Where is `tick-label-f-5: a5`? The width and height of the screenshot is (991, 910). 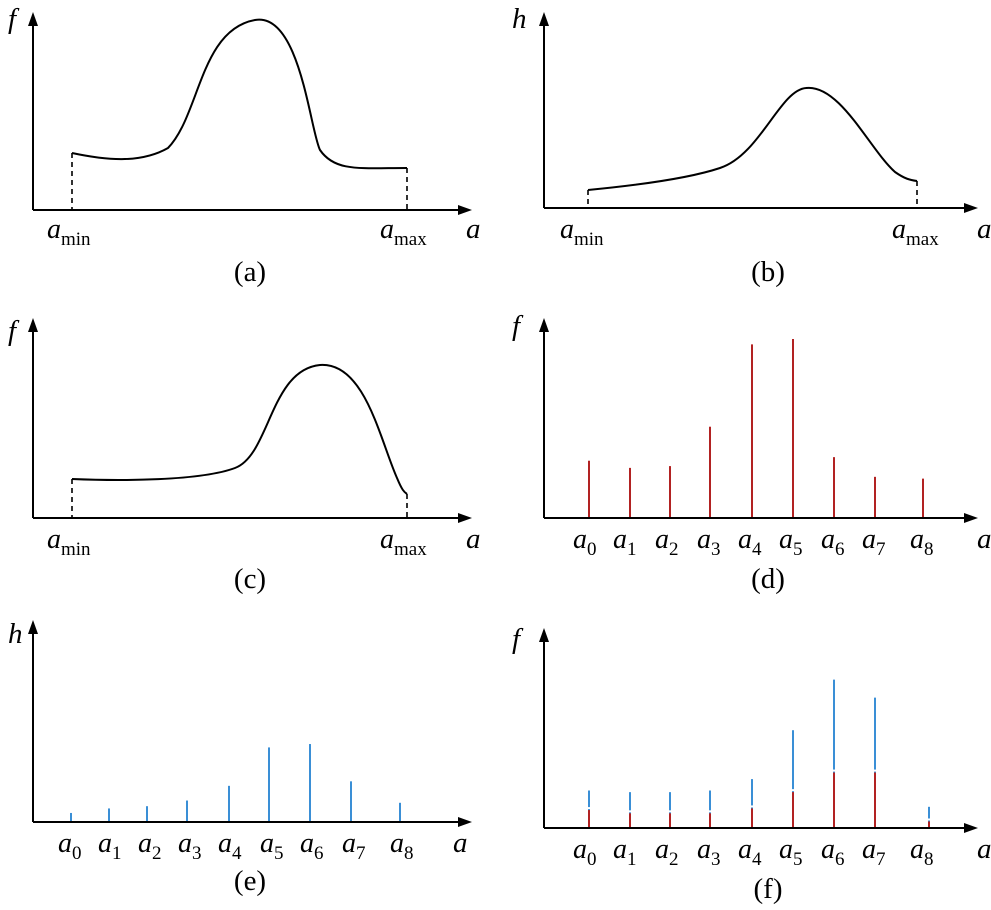 tick-label-f-5: a5 is located at coordinates (791, 852).